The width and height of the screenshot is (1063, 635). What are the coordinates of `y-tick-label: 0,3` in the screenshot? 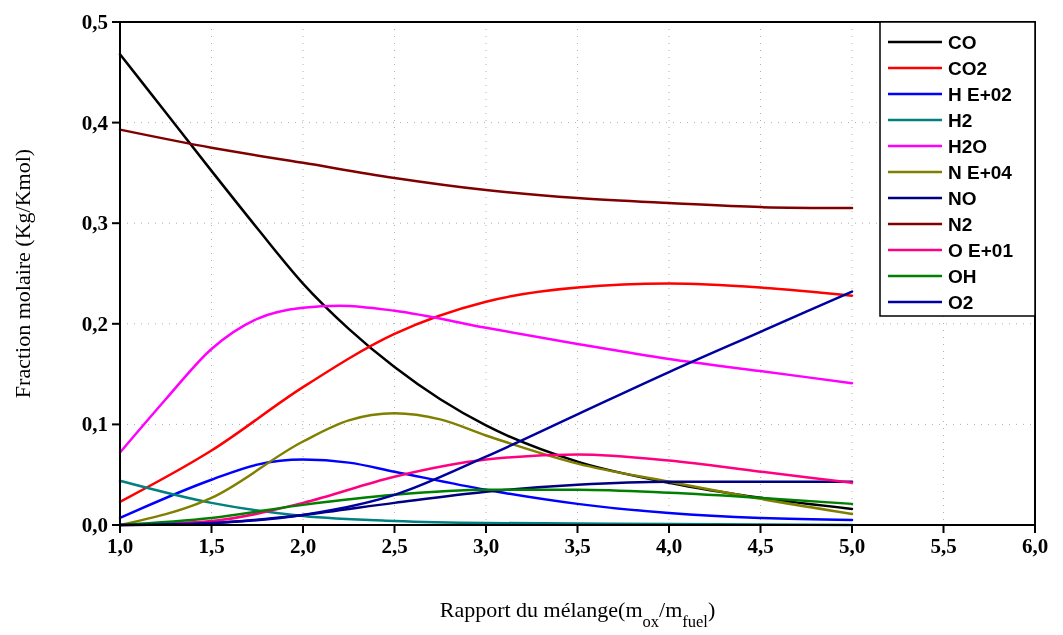 It's located at (94, 223).